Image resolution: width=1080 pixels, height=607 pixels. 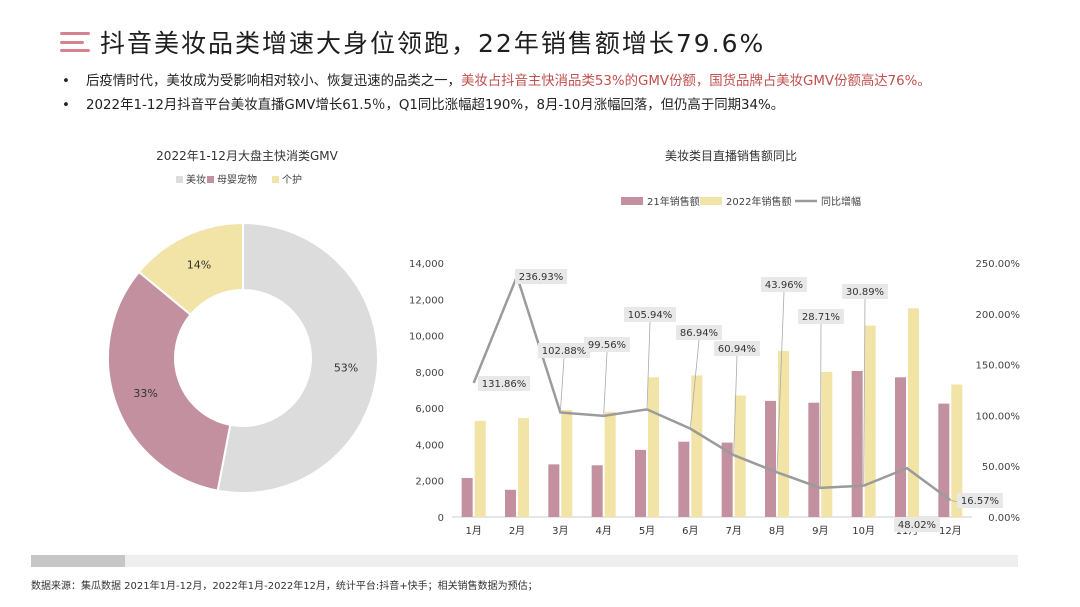 I want to click on title-row: 抖音美妆品类增速大身位领跑，22年销售额增长79.6%, so click(x=412, y=42).